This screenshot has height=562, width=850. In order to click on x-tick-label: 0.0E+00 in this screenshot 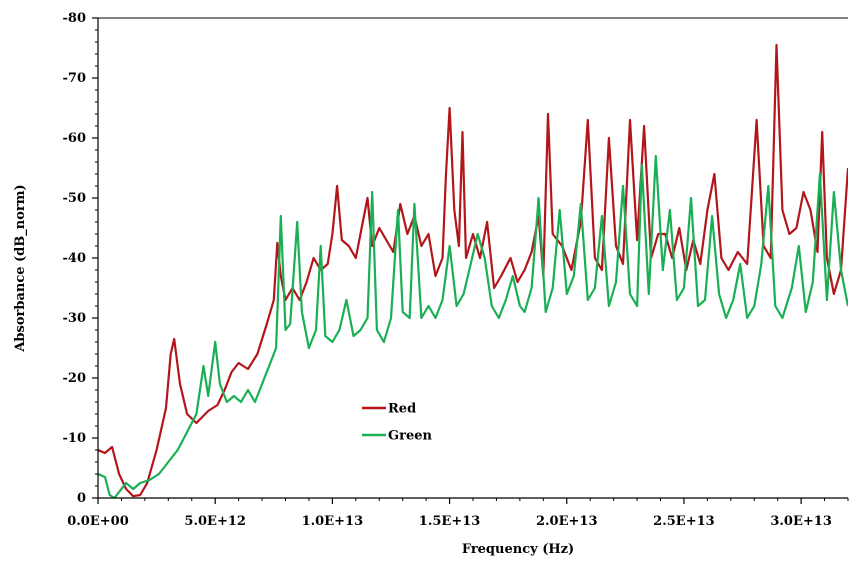, I will do `click(98, 521)`.